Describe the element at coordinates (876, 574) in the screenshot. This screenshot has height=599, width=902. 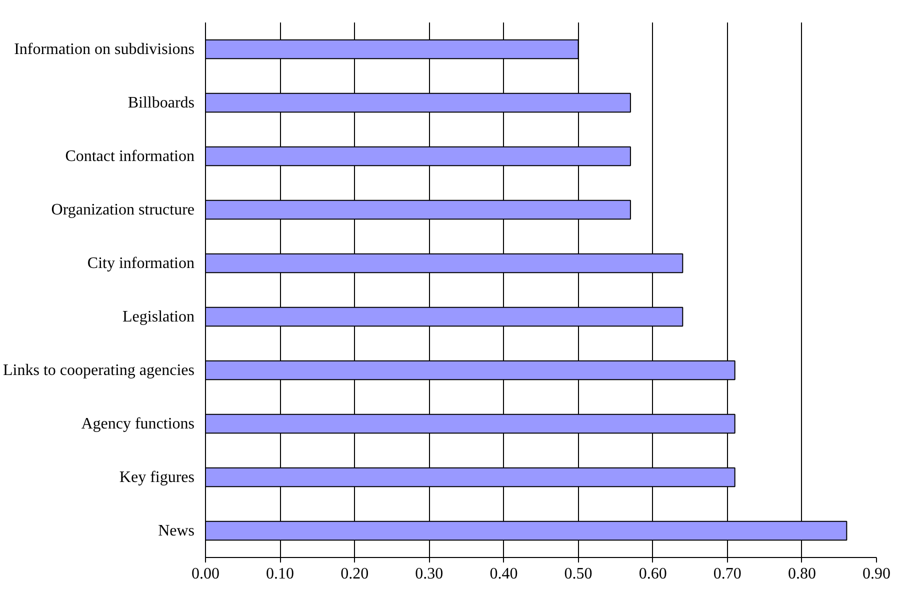
I see `x-tick-label: 0.90` at that location.